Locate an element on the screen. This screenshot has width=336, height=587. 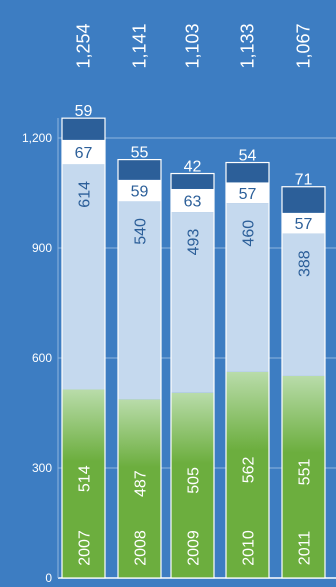
data-label: 487 is located at coordinates (141, 483).